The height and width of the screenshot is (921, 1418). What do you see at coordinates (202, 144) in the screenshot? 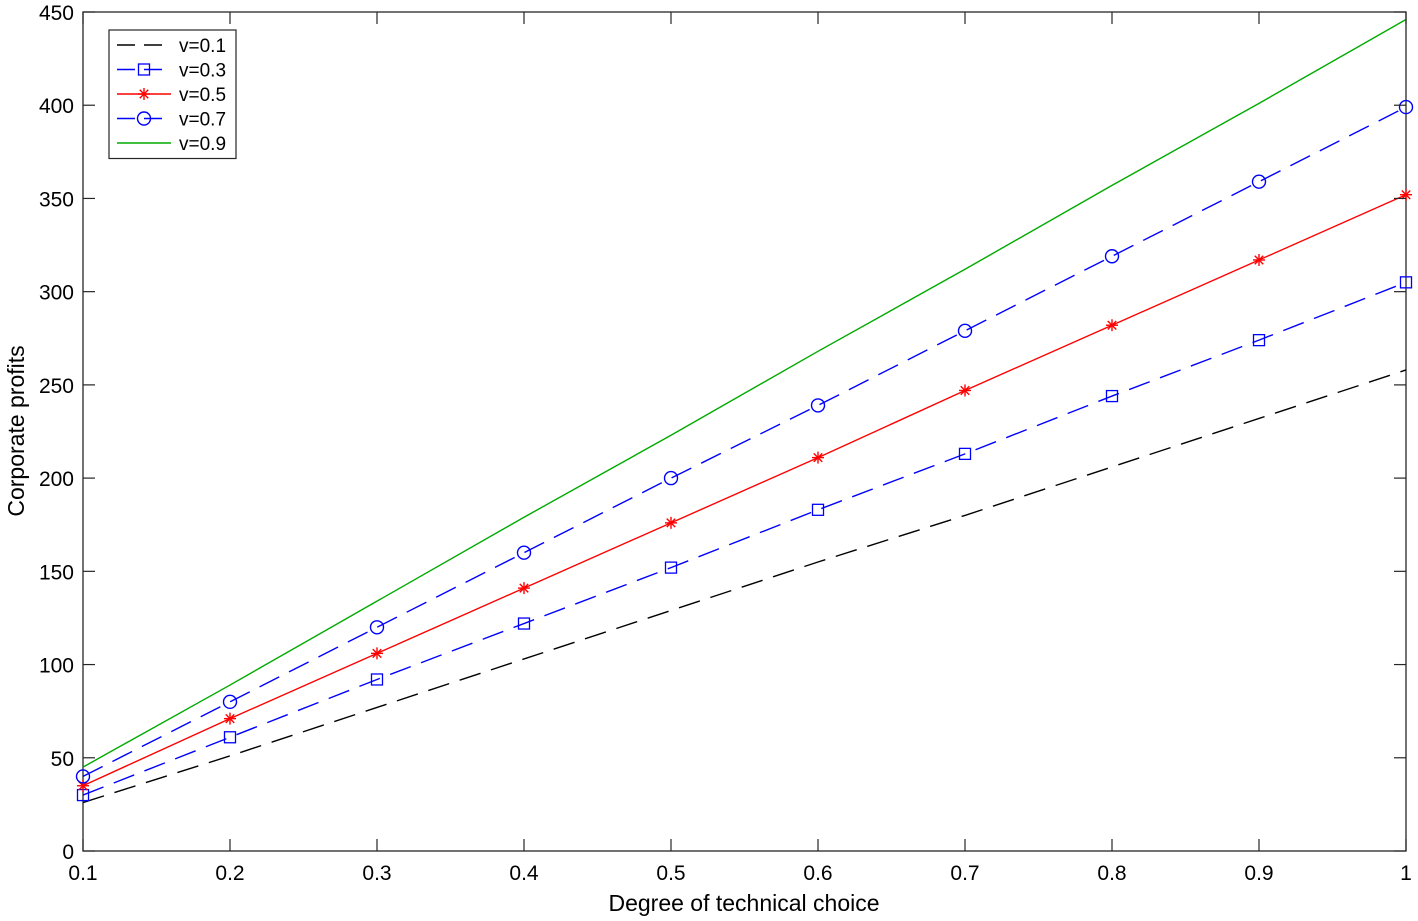
I see `legend-label: v=0.9` at bounding box center [202, 144].